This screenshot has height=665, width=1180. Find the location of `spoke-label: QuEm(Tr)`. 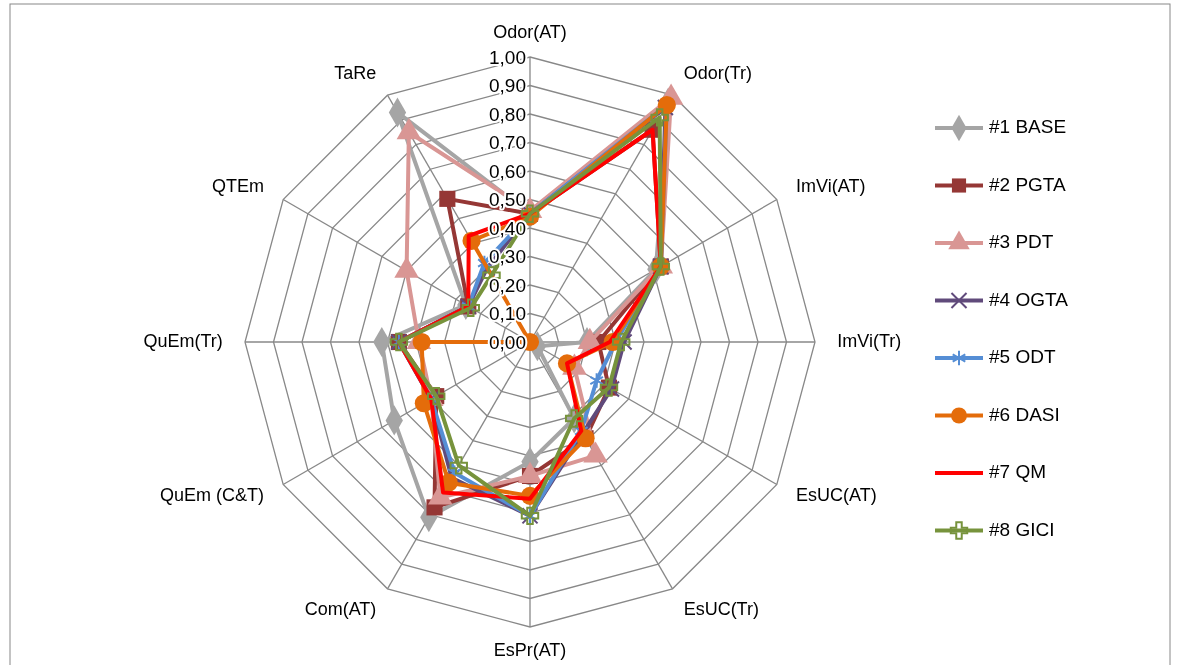

spoke-label: QuEm(Tr) is located at coordinates (183, 340).